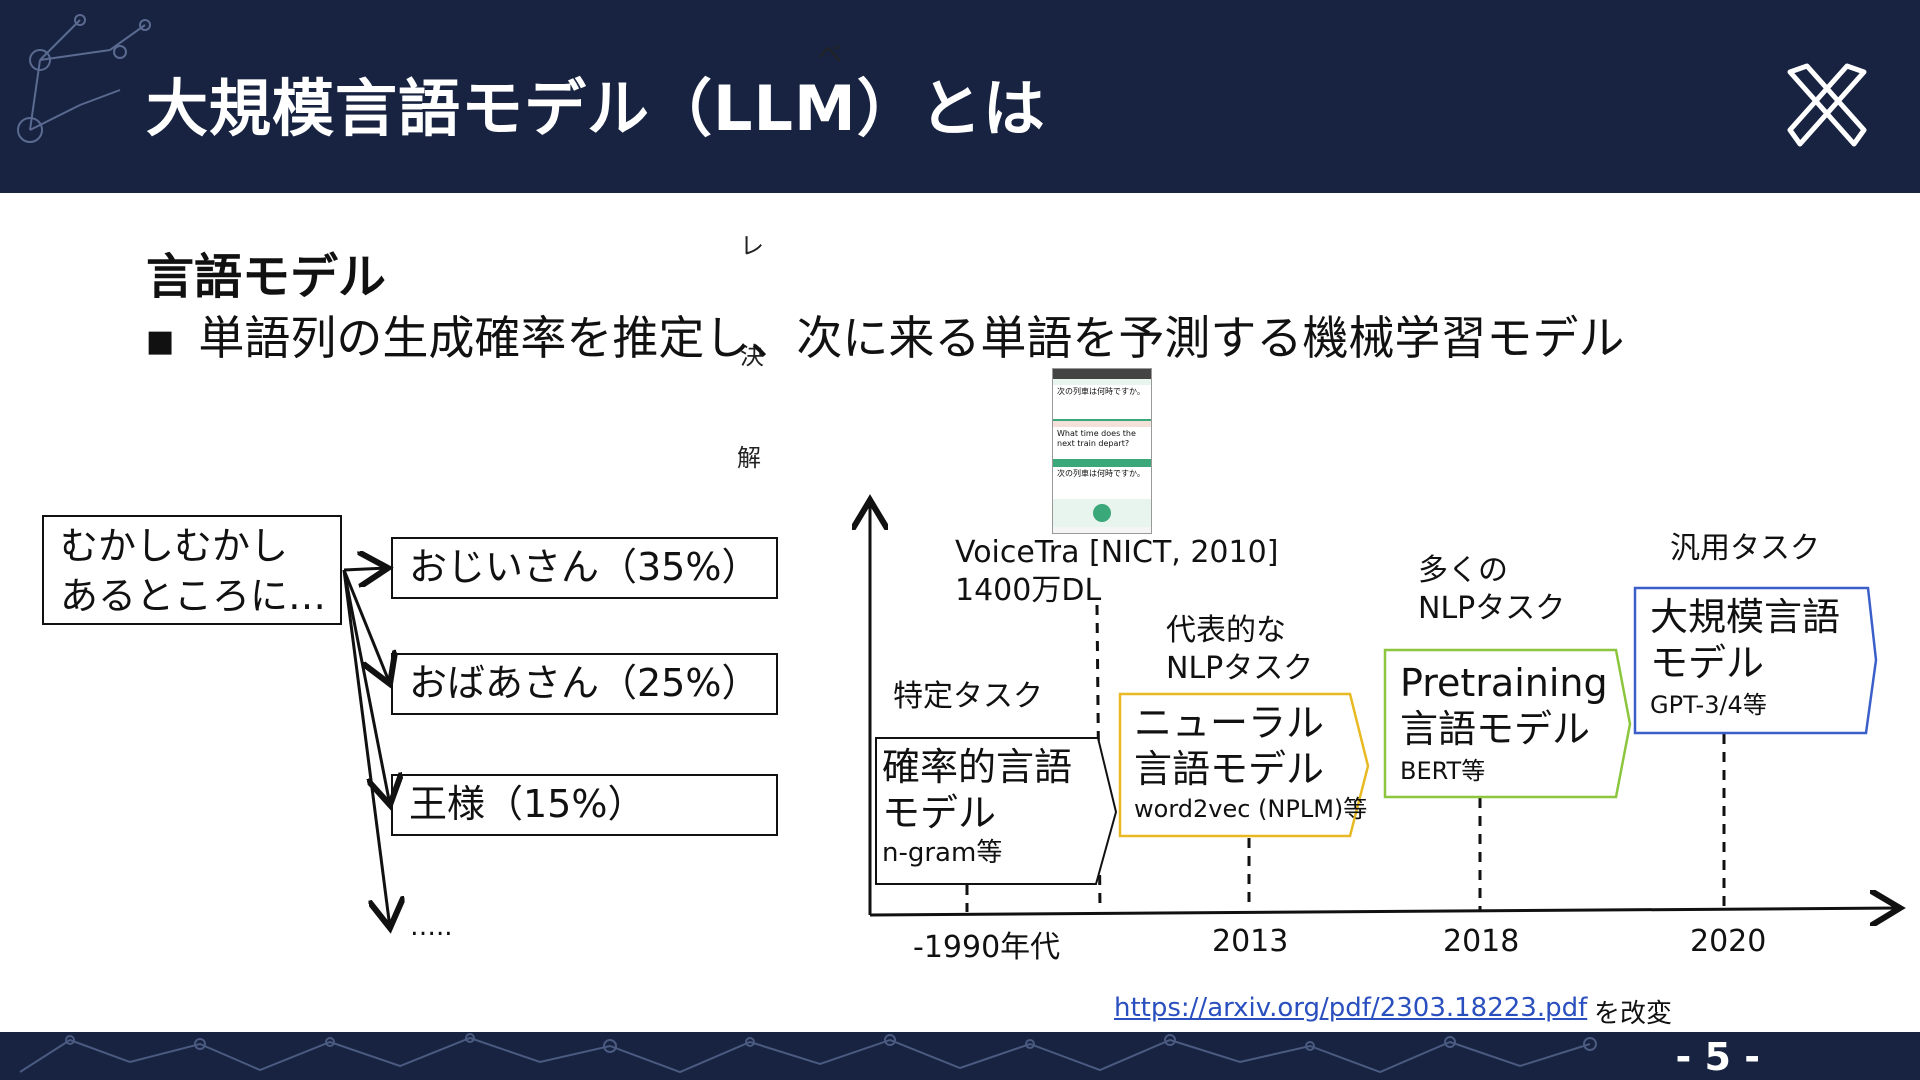 The image size is (1920, 1080). What do you see at coordinates (987, 947) in the screenshot?
I see `timeline-label: -1990年代` at bounding box center [987, 947].